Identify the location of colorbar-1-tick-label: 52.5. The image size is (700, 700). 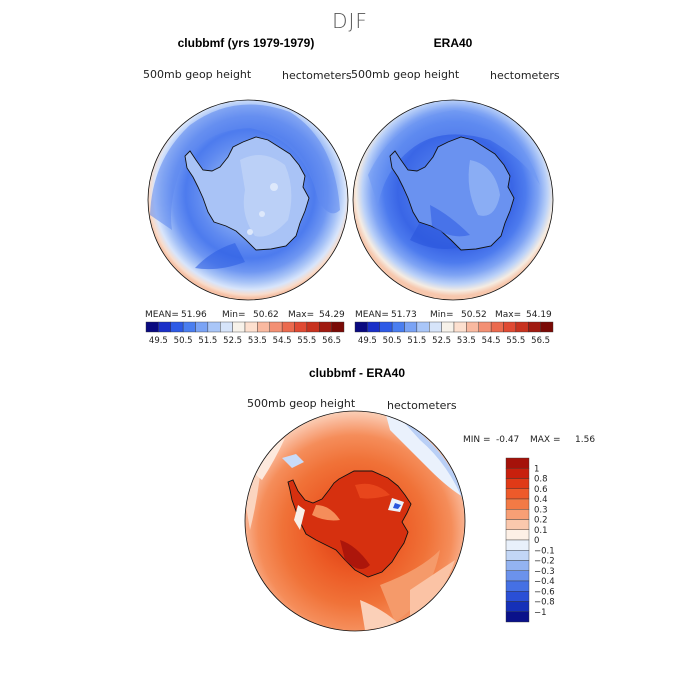
(232, 341).